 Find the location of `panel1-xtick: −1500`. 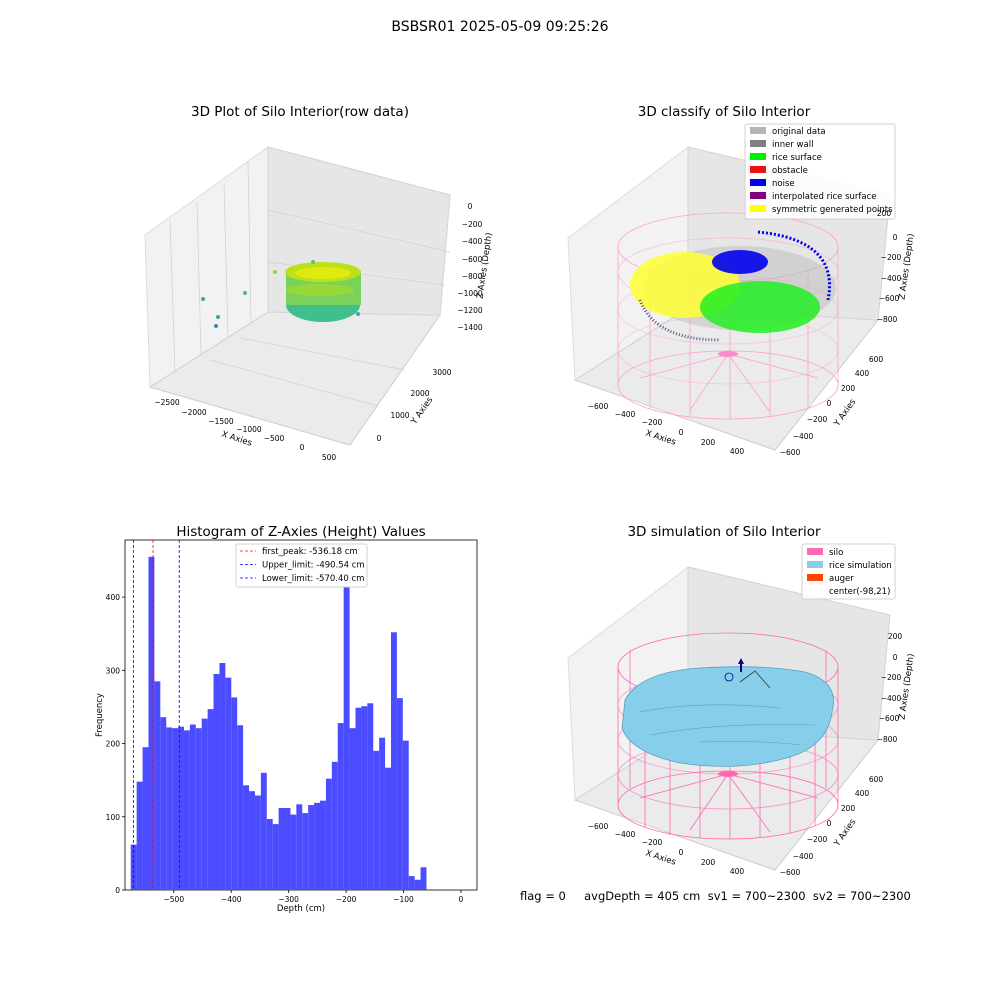

panel1-xtick: −1500 is located at coordinates (221, 421).